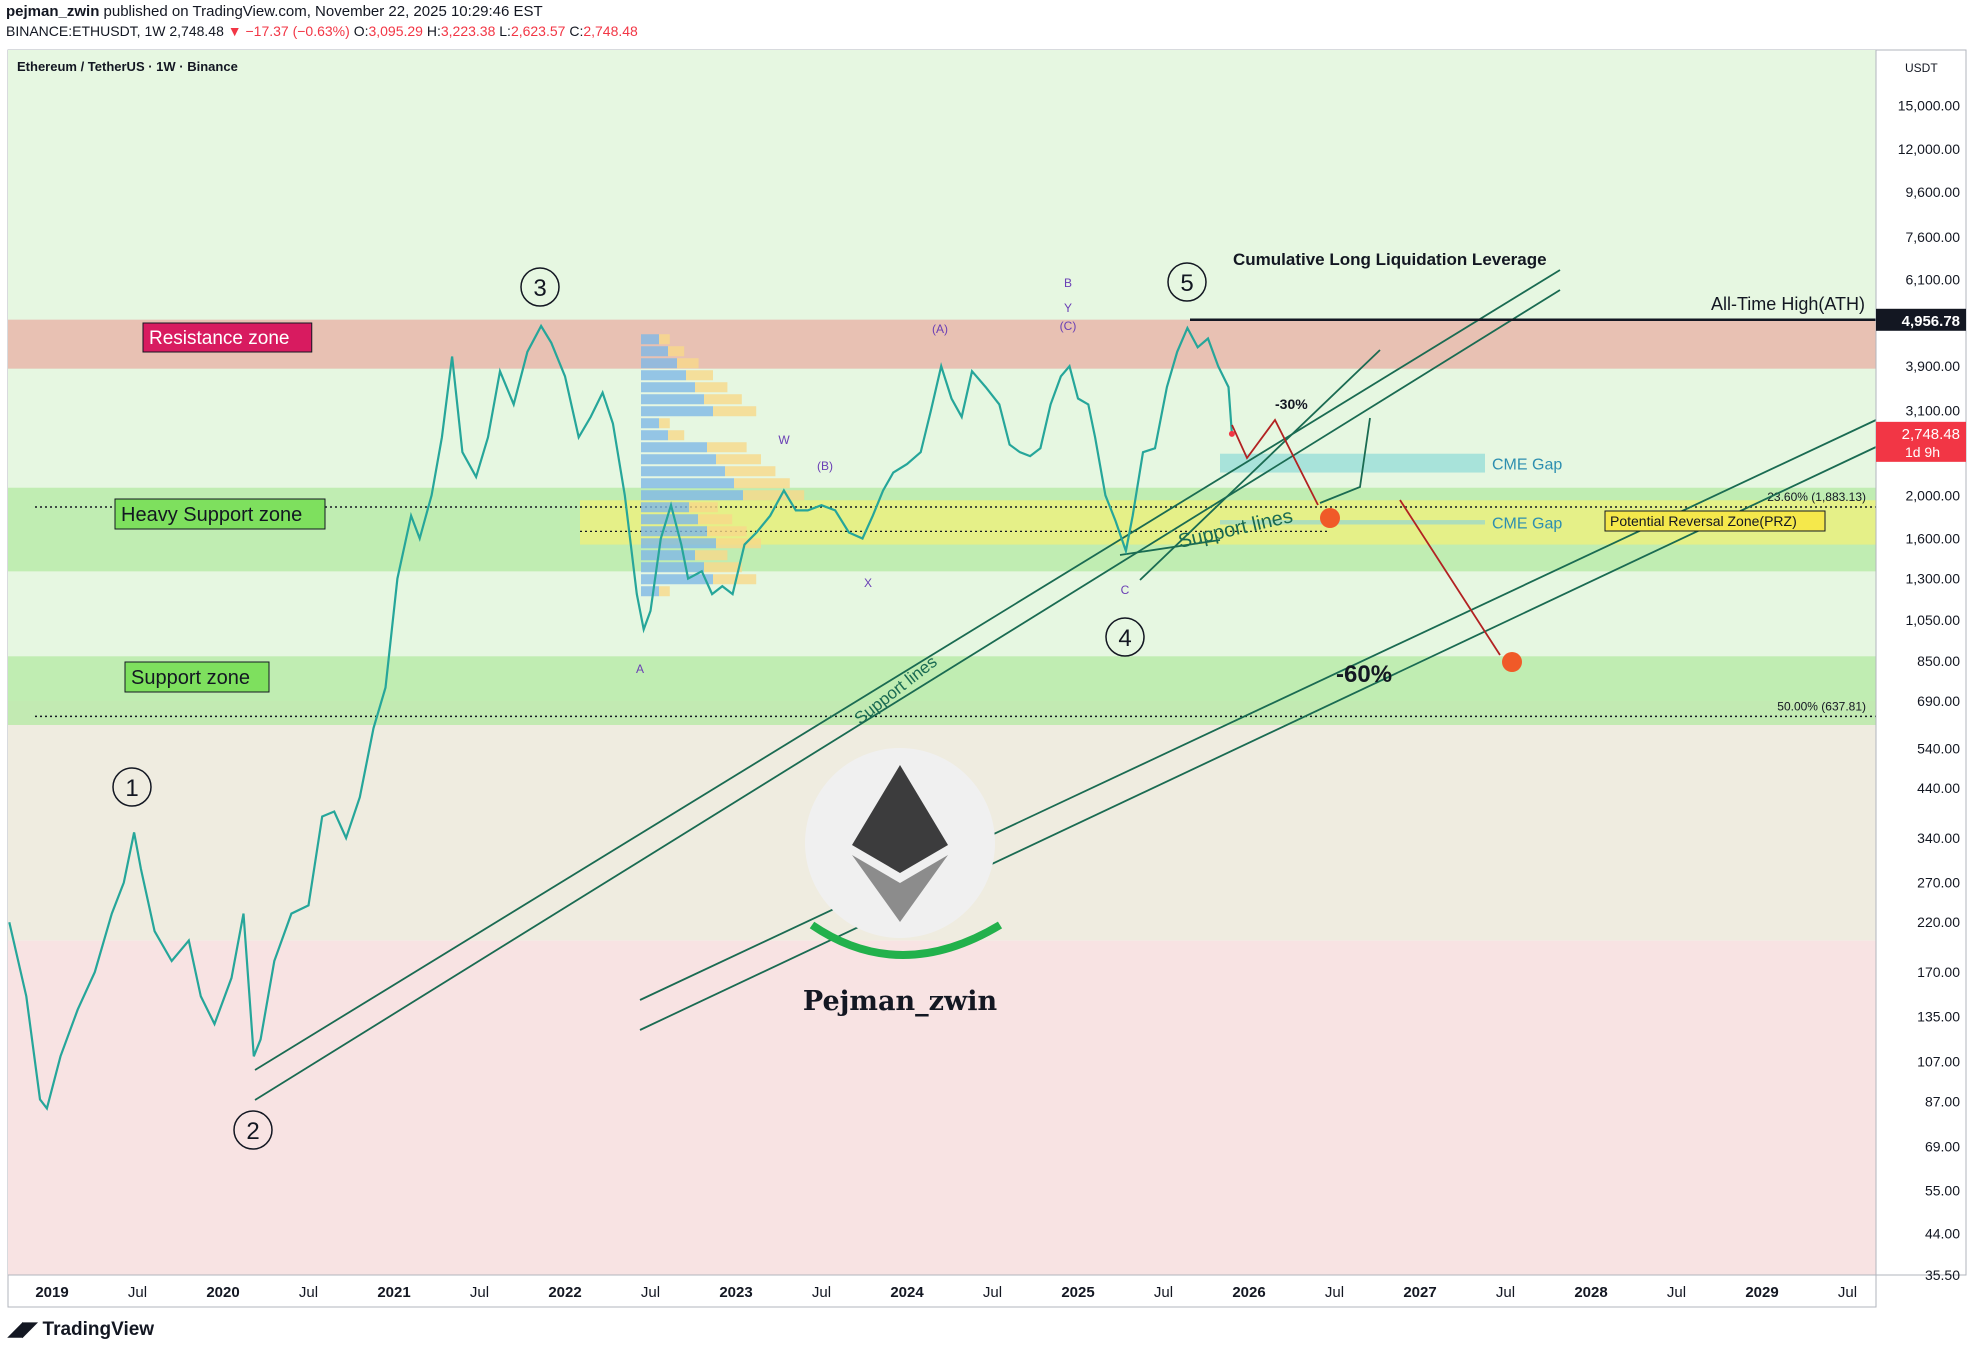 The width and height of the screenshot is (1974, 1352). I want to click on wave-label: 5, so click(1186, 283).